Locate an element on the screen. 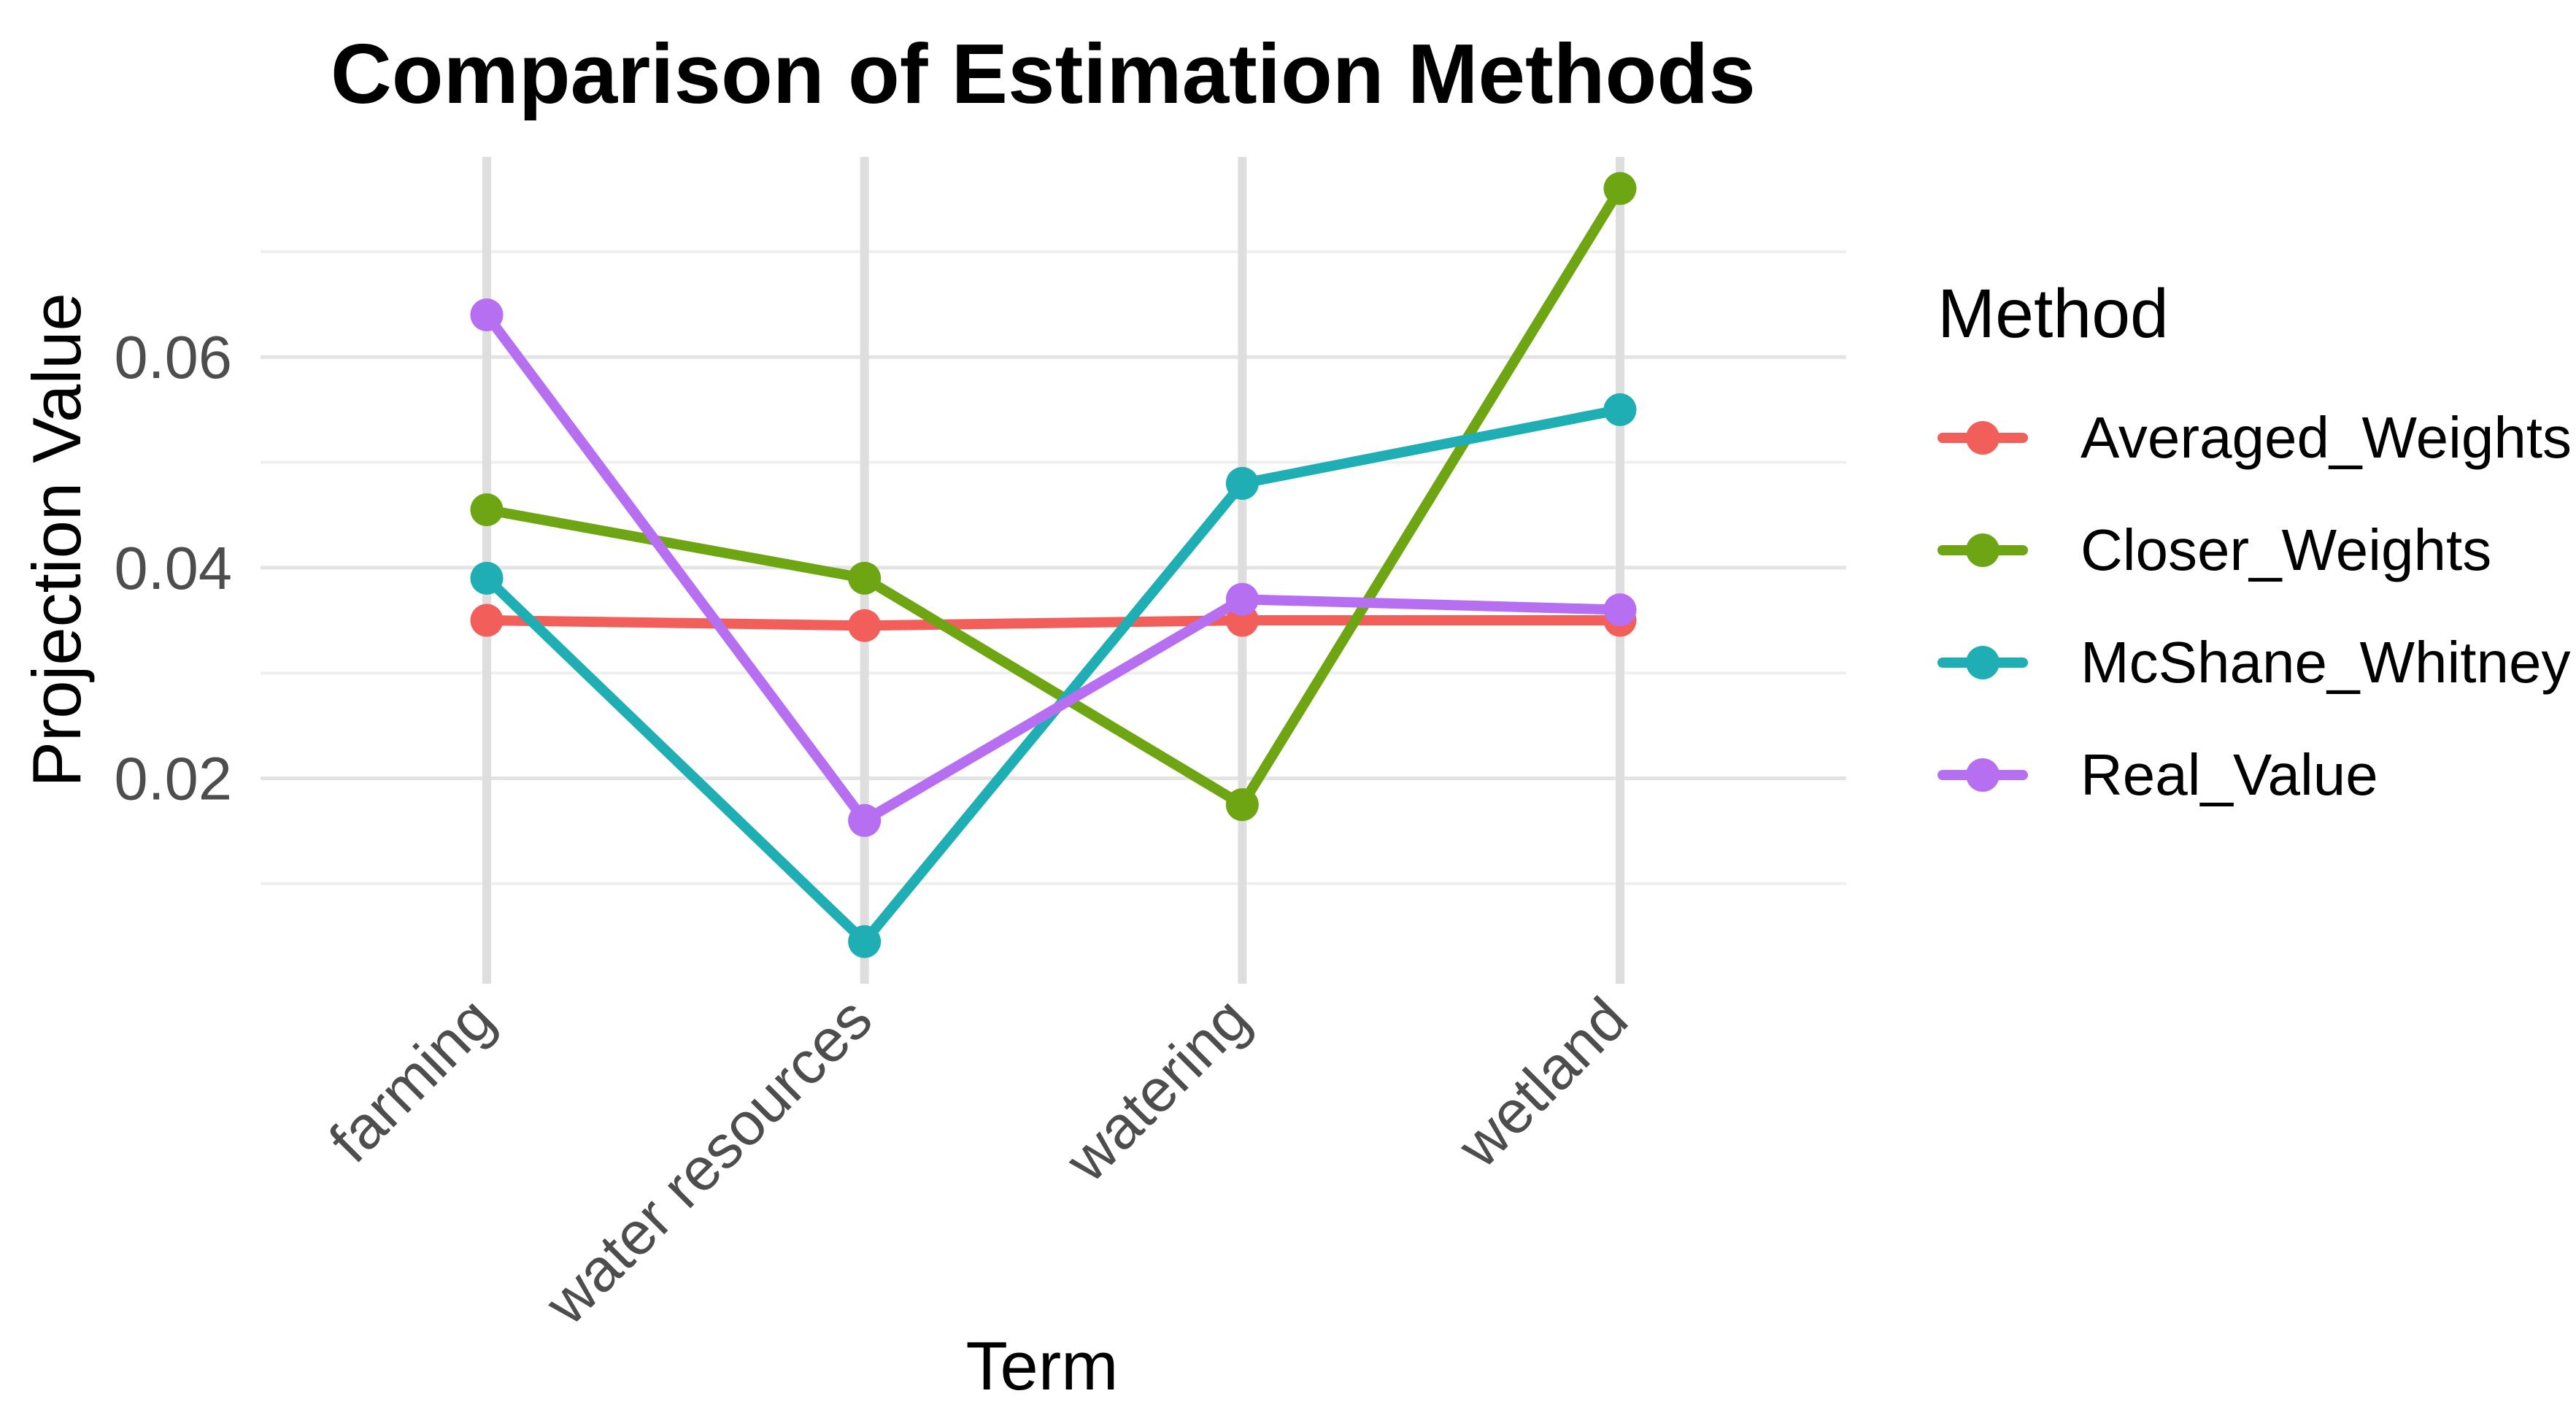  data-point-Closer_Weights-watering is located at coordinates (1242, 805).